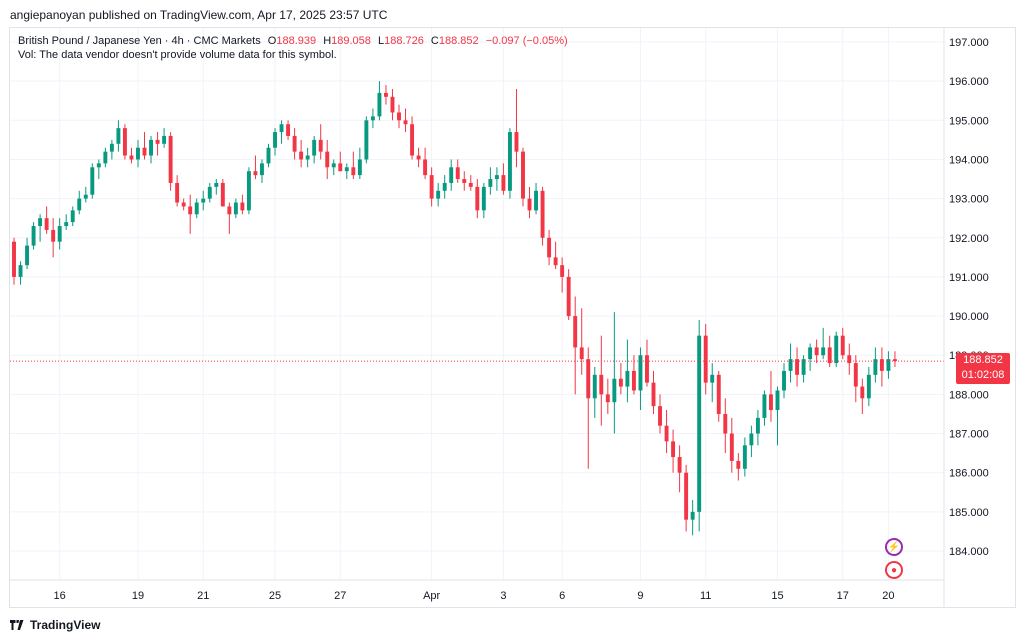 The width and height of the screenshot is (1024, 641). What do you see at coordinates (843, 596) in the screenshot?
I see `time-tick-label: 17` at bounding box center [843, 596].